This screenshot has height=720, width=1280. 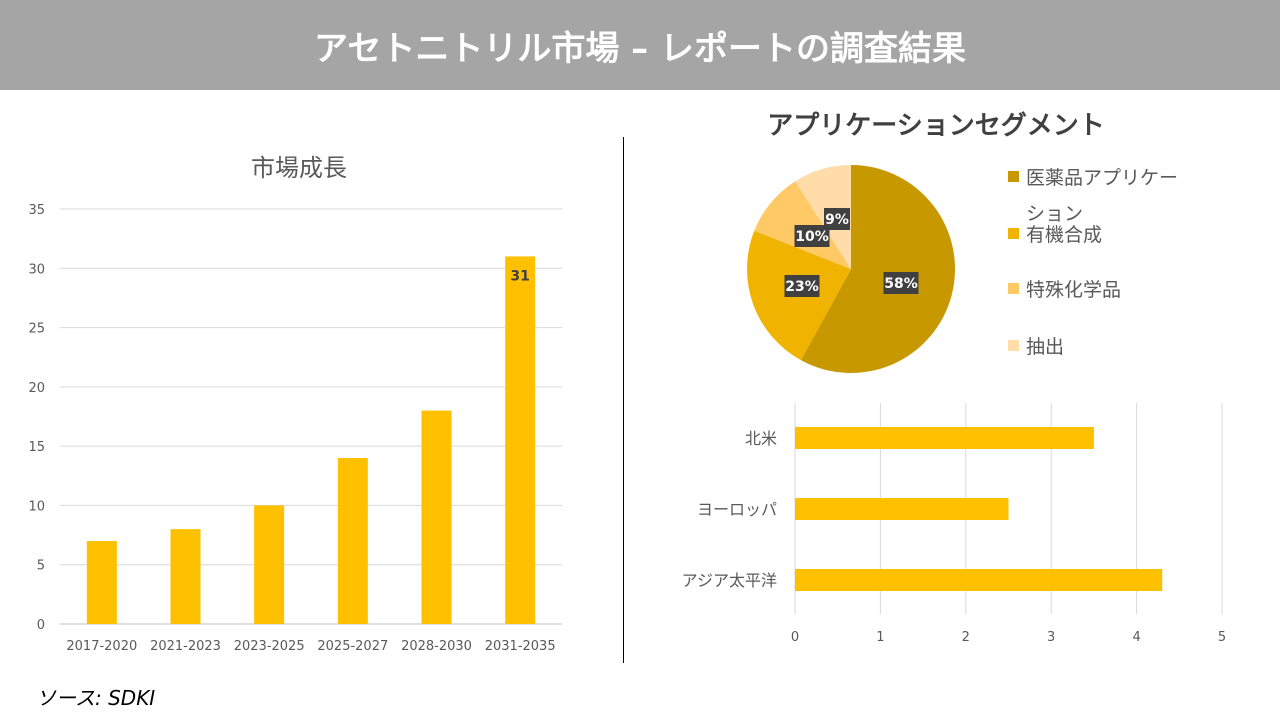 What do you see at coordinates (185, 646) in the screenshot?
I see `x-tick-label: 2021-2023` at bounding box center [185, 646].